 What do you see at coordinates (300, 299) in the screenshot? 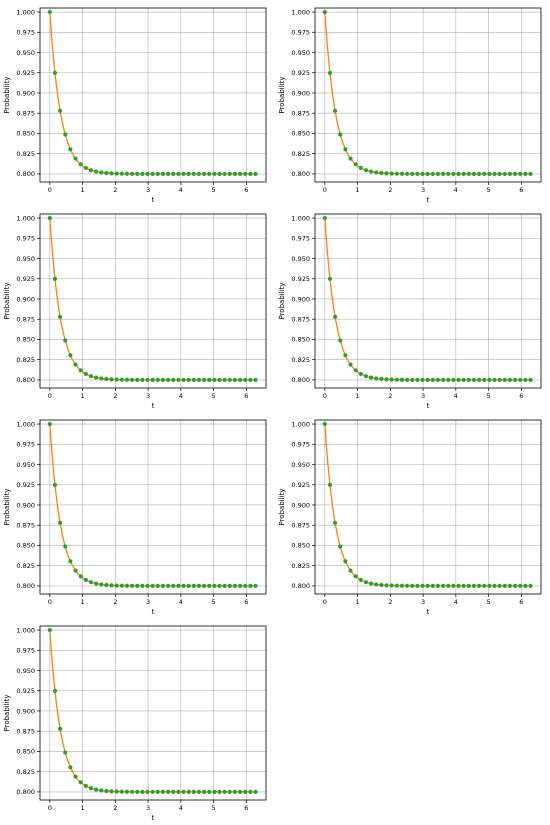
I see `y-tick-label: 0.900` at bounding box center [300, 299].